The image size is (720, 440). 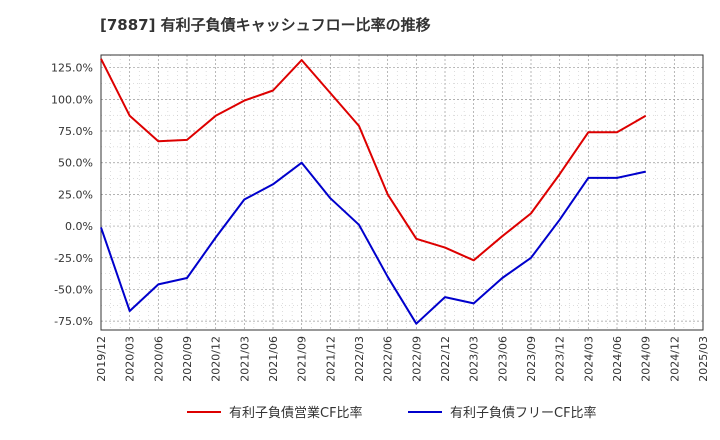 What do you see at coordinates (560, 359) in the screenshot?
I see `x-tick-label: 2023/12` at bounding box center [560, 359].